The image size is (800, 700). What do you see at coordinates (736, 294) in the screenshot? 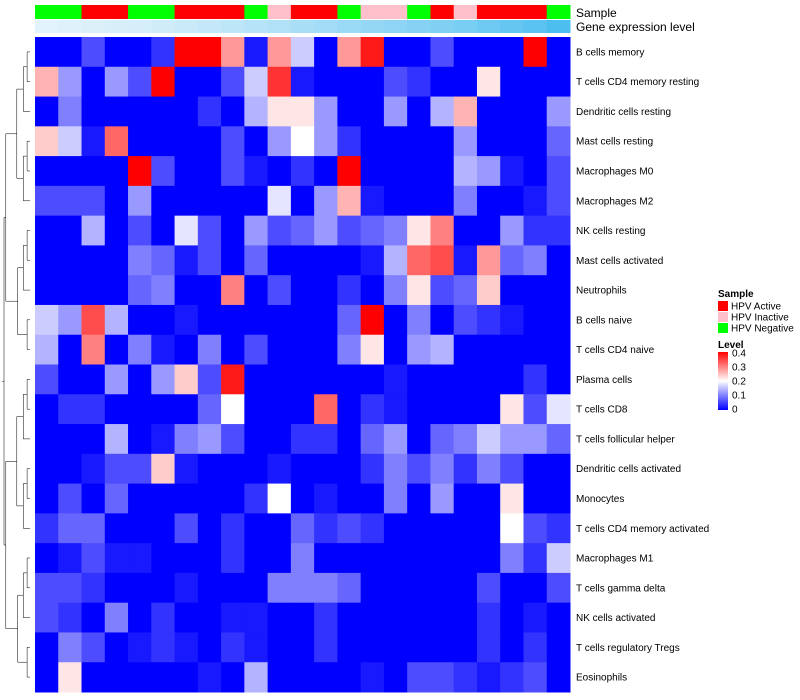
I see `legend-title-sample: Sample` at bounding box center [736, 294].